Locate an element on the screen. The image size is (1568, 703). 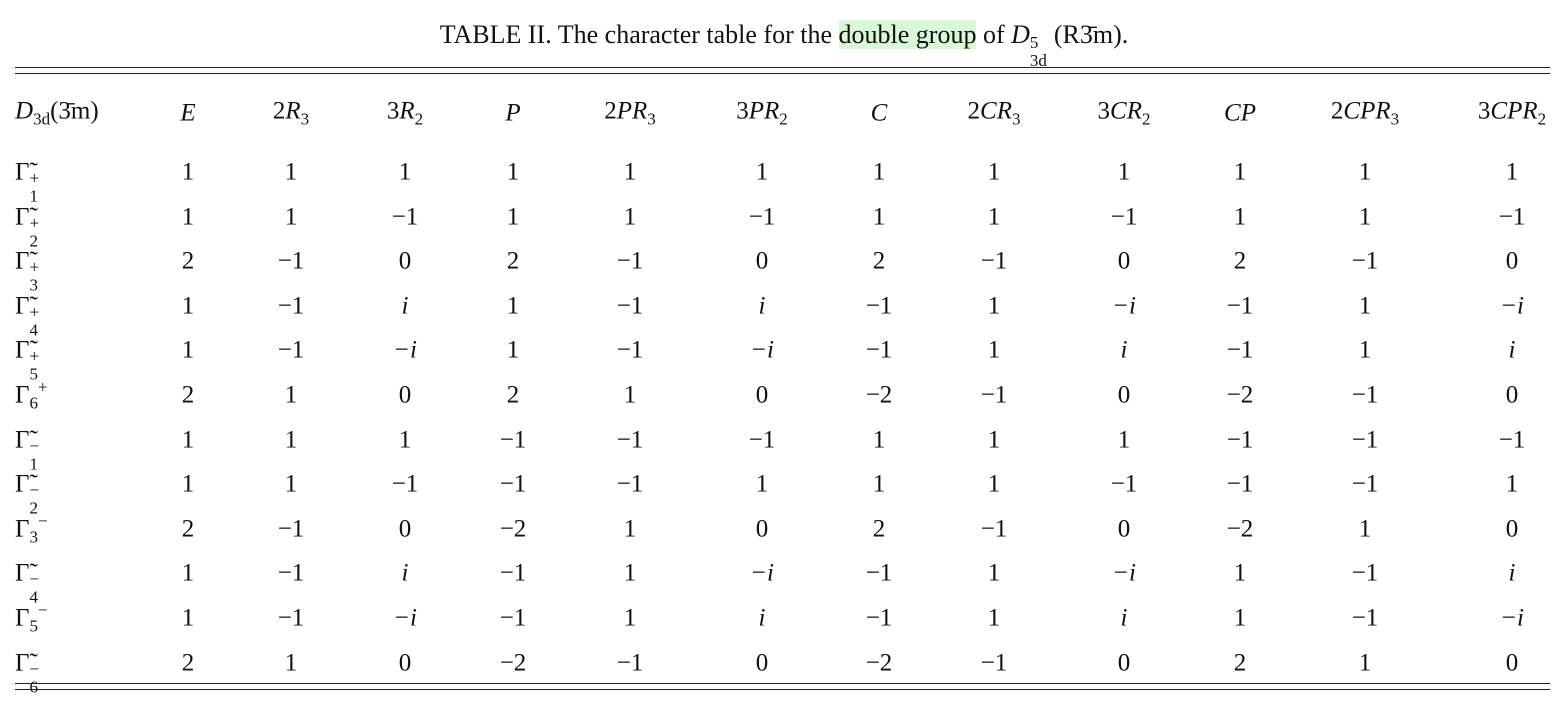
coefficient: 3 is located at coordinates (1104, 111).